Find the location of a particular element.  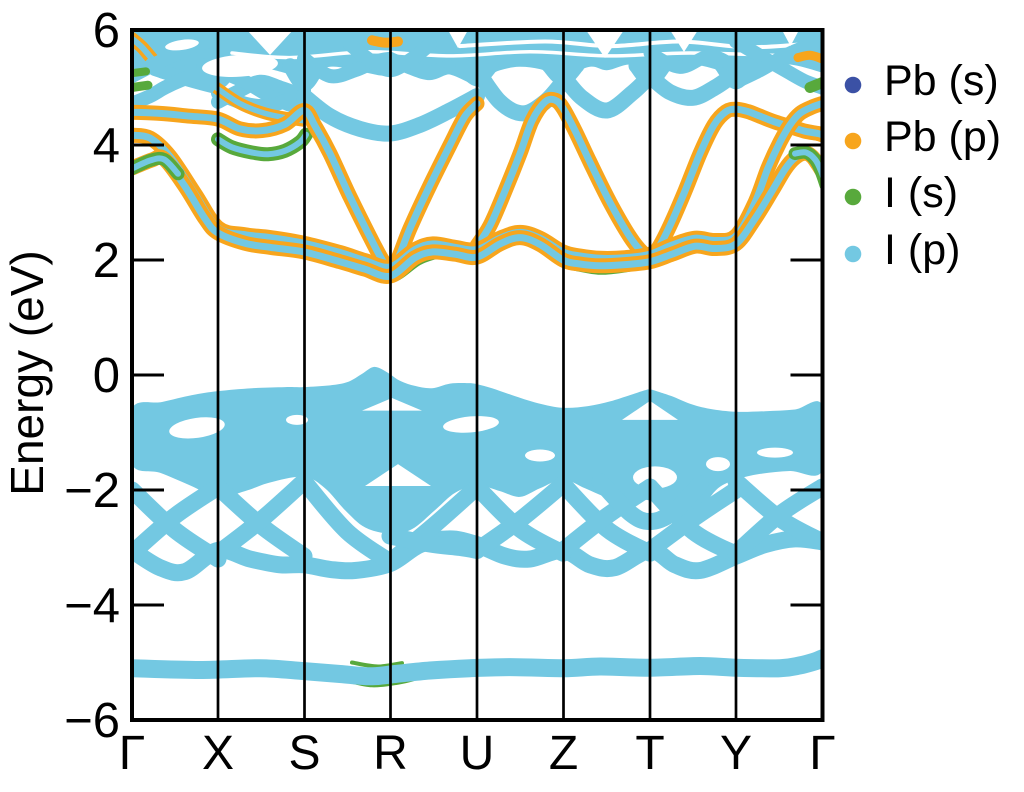

svg-text: X is located at coordinates (218, 753).